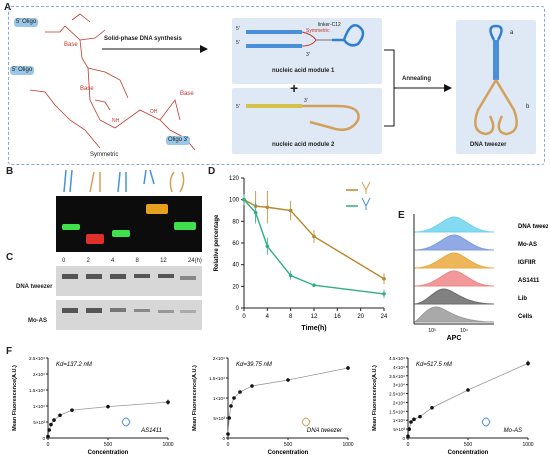 This screenshot has height=466, width=550. Describe the element at coordinates (219, 358) in the screenshot. I see `y-tick-label: 2×10⁴` at that location.